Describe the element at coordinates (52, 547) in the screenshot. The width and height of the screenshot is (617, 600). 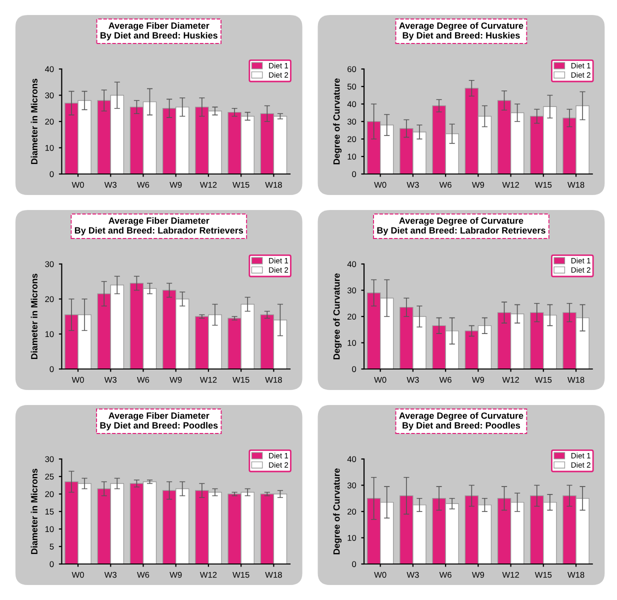
I see `y-tick-label: 5` at that location.